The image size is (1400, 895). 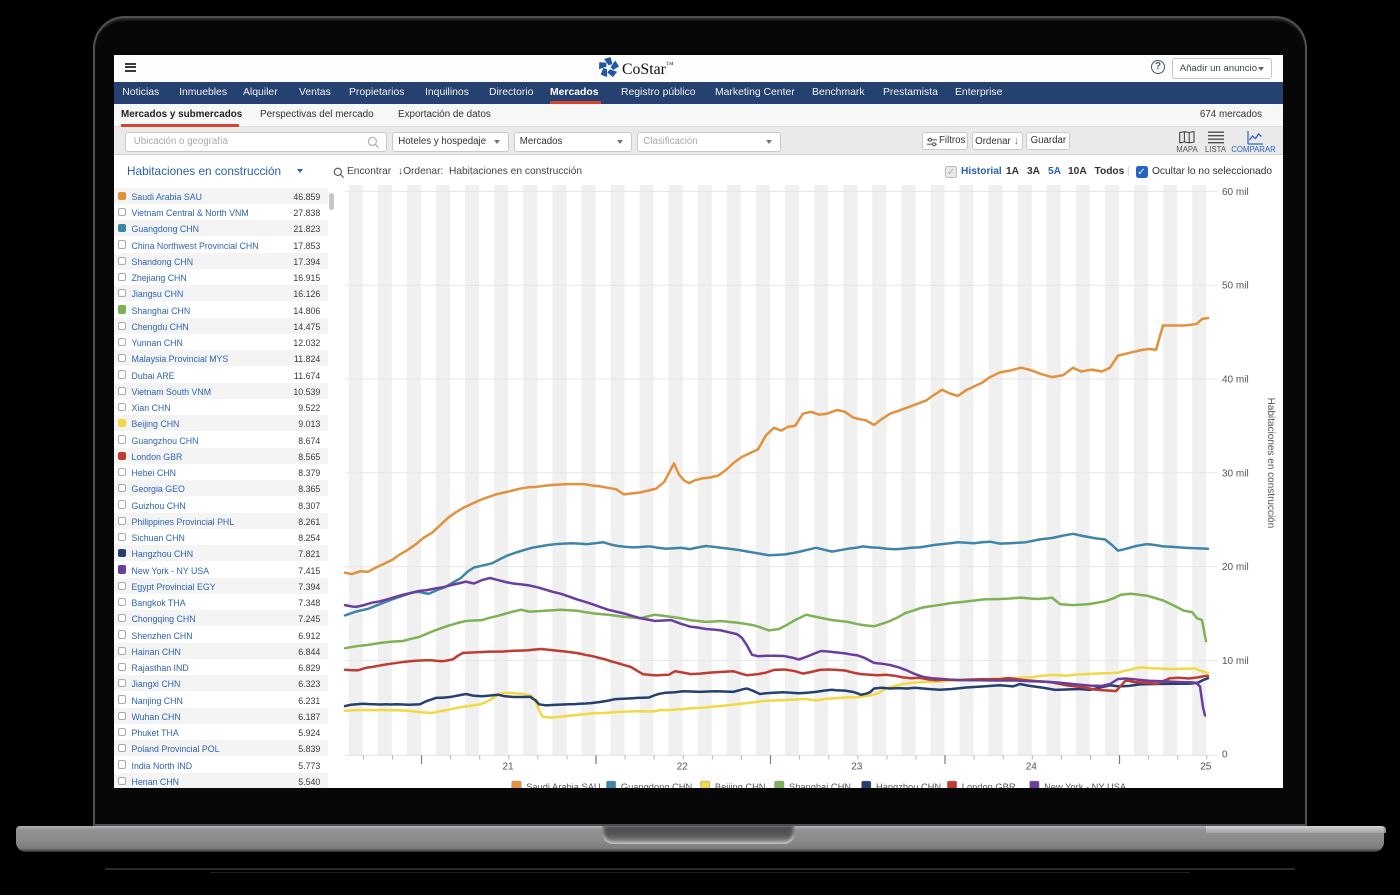 What do you see at coordinates (1225, 755) in the screenshot?
I see `svg-text: 0` at bounding box center [1225, 755].